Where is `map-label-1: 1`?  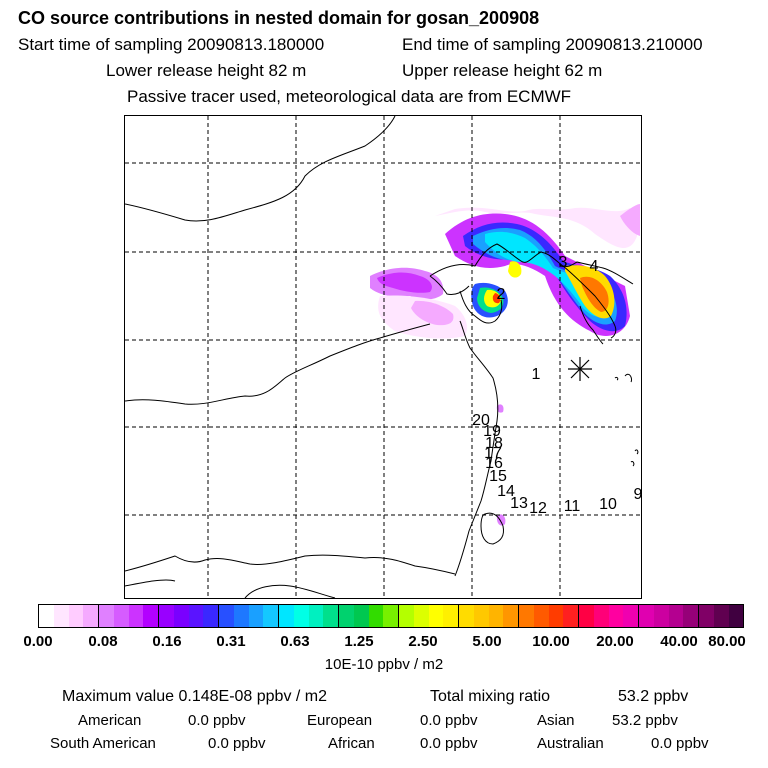 map-label-1: 1 is located at coordinates (536, 374).